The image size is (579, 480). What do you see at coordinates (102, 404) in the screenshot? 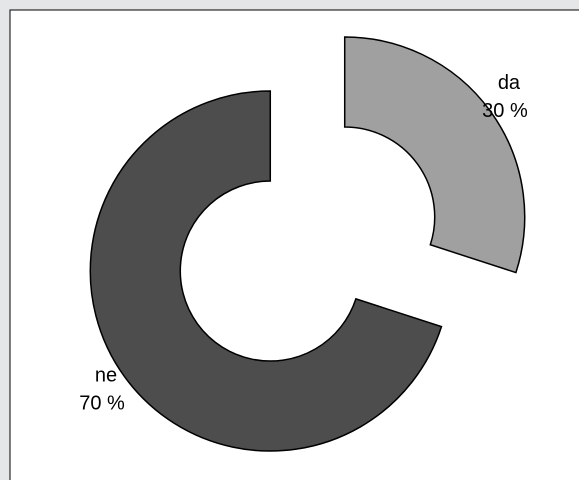
I see `slice-value-label: 70 %` at bounding box center [102, 404].